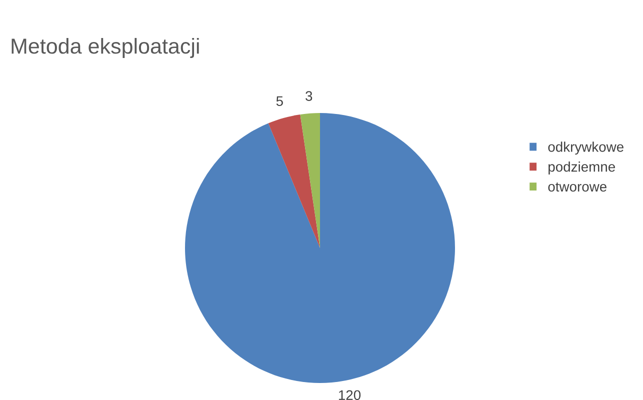 Image resolution: width=643 pixels, height=400 pixels. What do you see at coordinates (586, 148) in the screenshot?
I see `legend-label: odkrywkowe` at bounding box center [586, 148].